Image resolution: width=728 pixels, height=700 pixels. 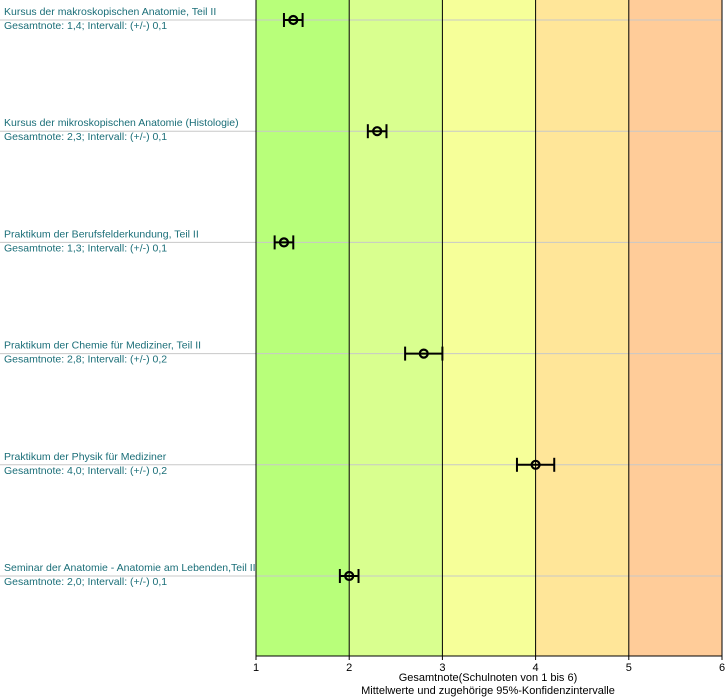 I want to click on x-tick-label: 5, so click(x=629, y=668).